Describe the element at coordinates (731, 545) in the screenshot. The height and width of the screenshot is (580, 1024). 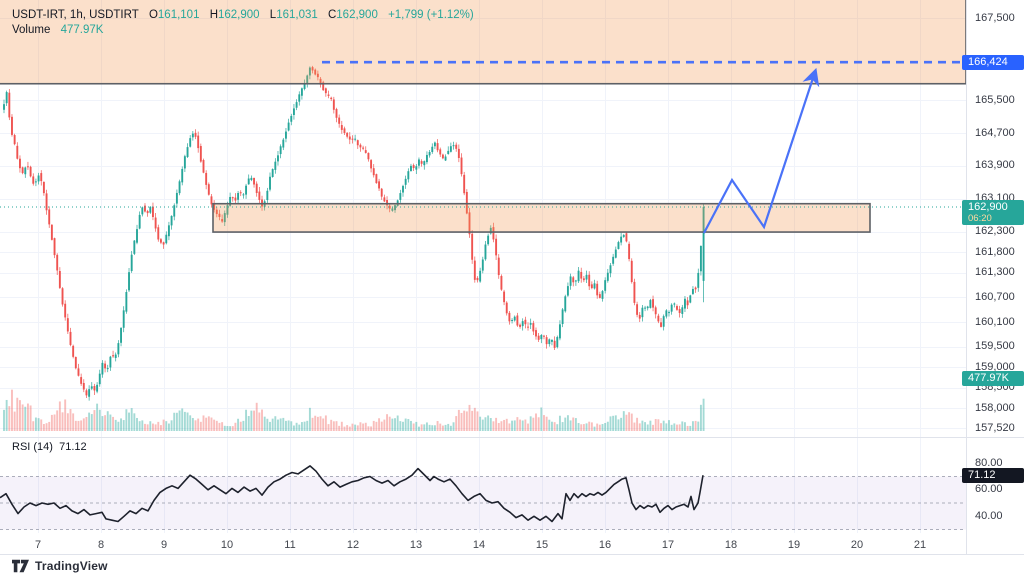
I see `time-axis-label: 18` at that location.